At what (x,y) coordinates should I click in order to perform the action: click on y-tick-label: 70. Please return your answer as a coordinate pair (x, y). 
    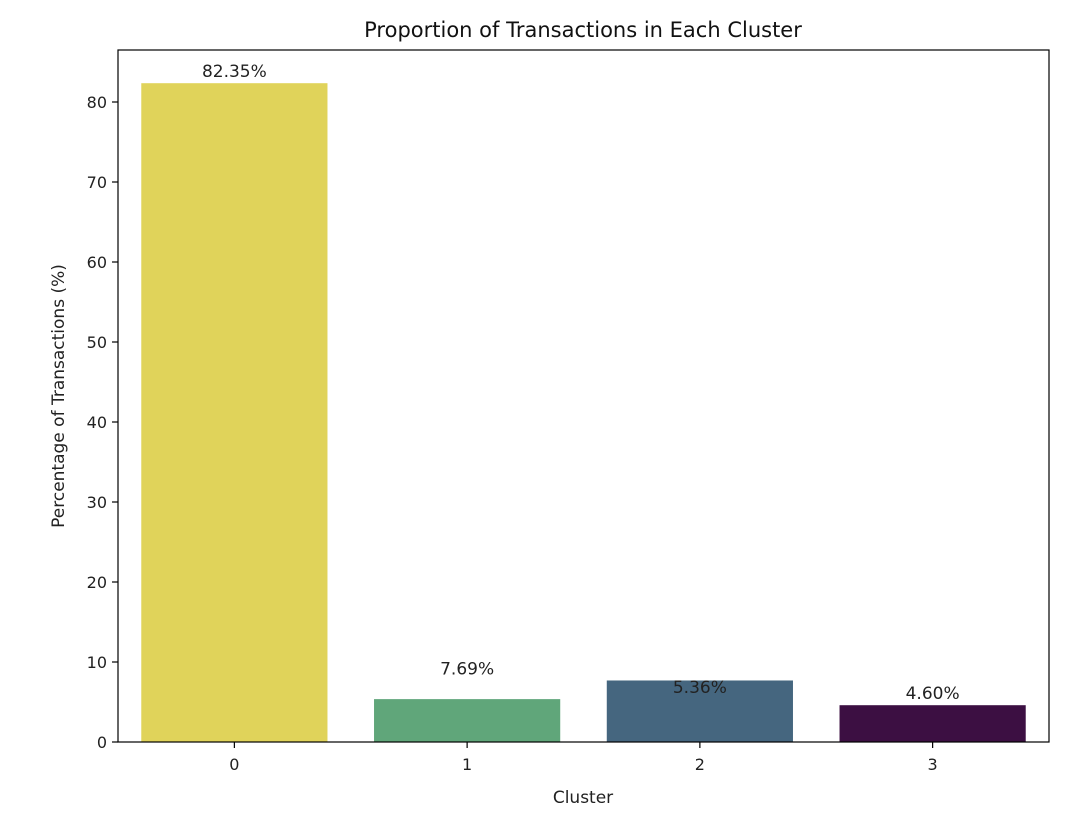
    Looking at the image, I should click on (97, 182).